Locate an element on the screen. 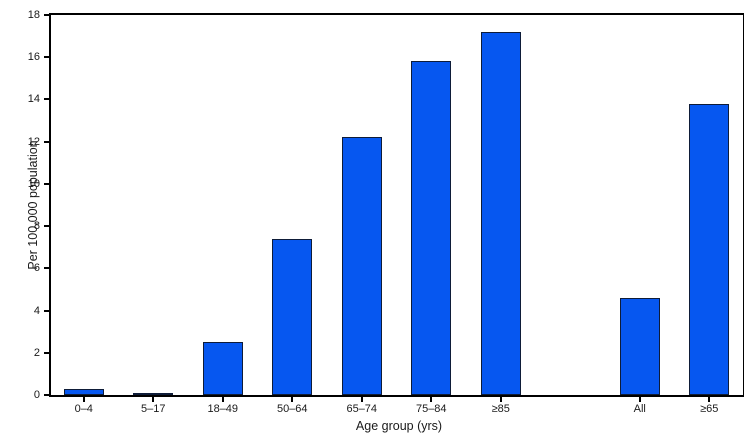 The image size is (750, 438). x-tick-label: 5–17 is located at coordinates (153, 409).